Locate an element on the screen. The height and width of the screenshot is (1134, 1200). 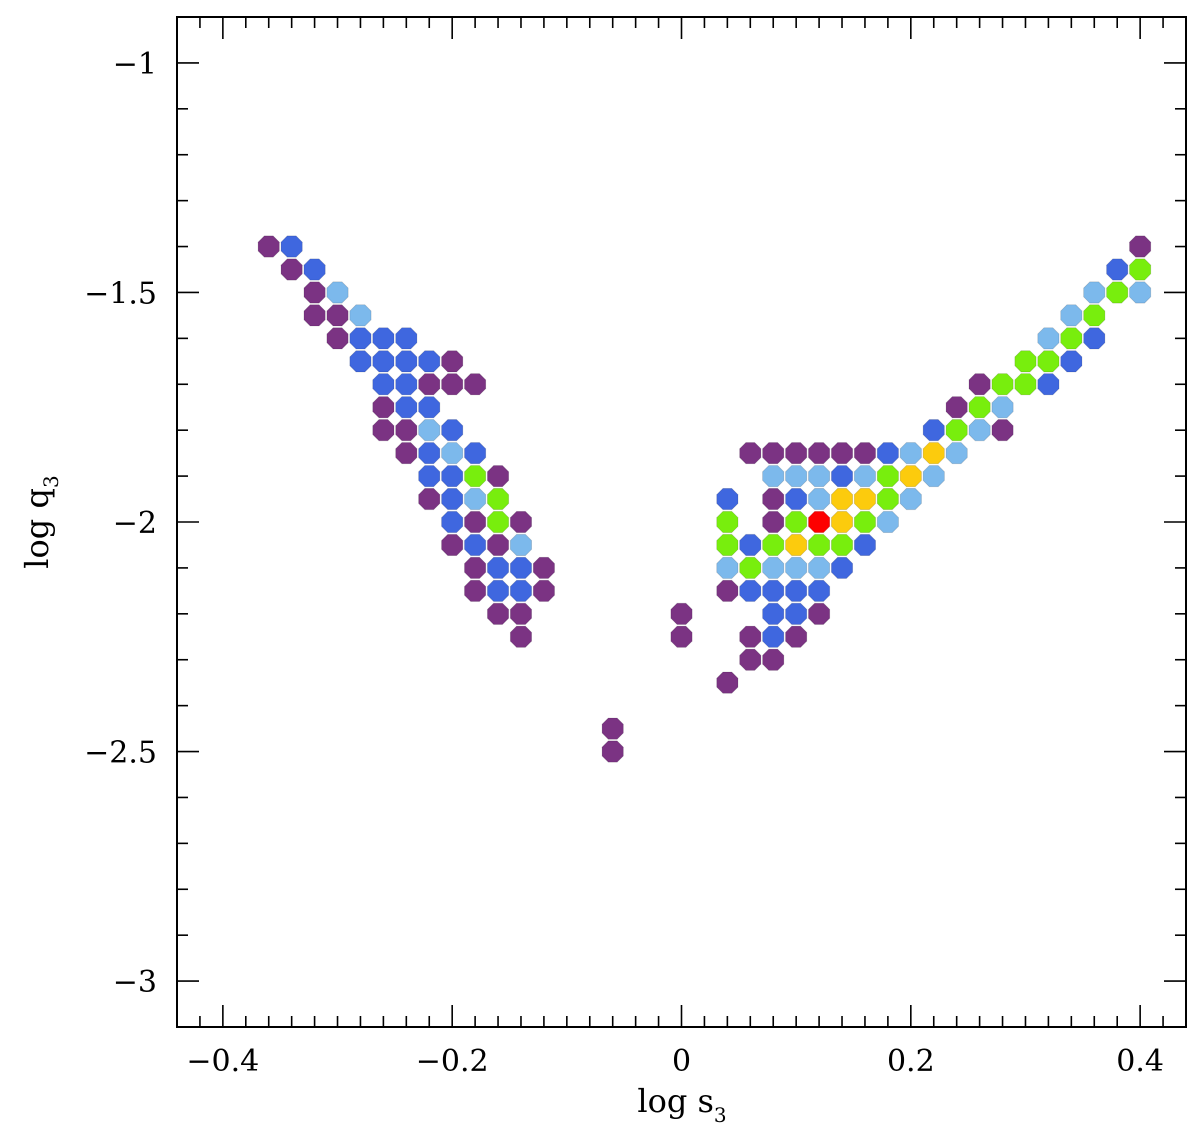
x-tick-label: 0.2 is located at coordinates (911, 1061).